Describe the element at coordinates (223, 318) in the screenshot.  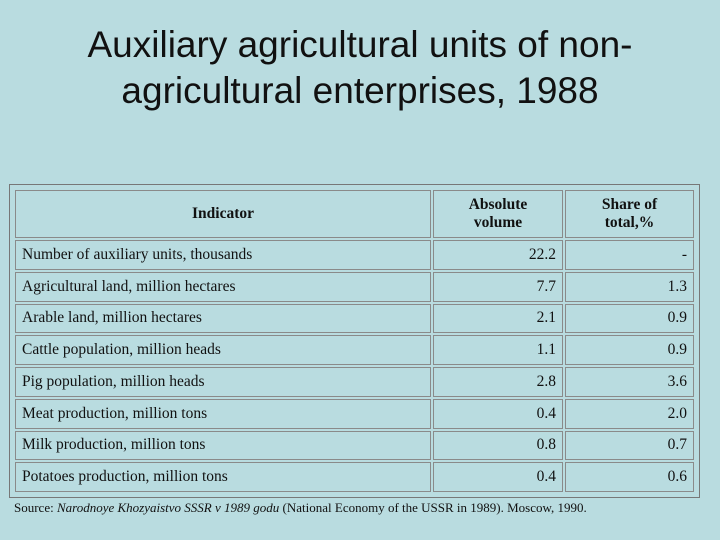
I see `cell-indicator: Arable land, million hectares` at that location.